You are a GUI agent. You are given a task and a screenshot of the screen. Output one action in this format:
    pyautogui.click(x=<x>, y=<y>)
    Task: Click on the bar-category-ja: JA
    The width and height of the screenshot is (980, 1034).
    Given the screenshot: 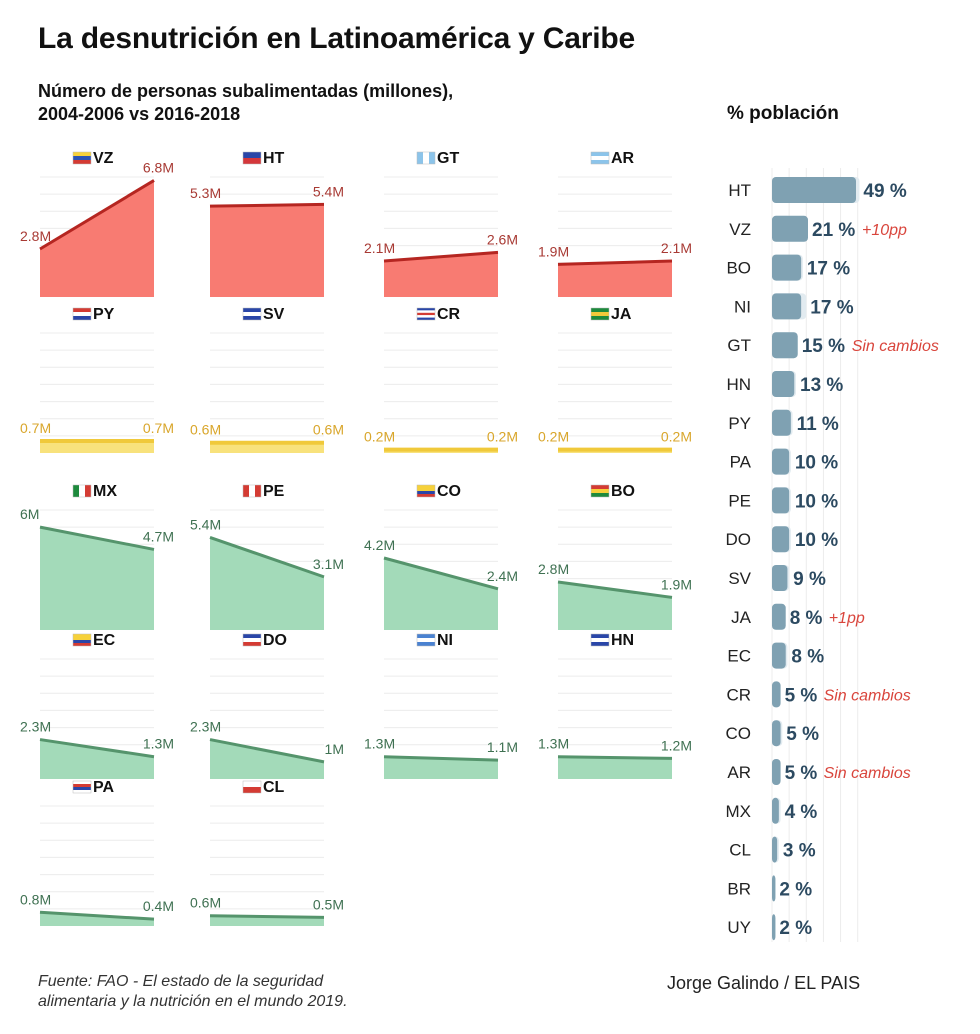 What is the action you would take?
    pyautogui.click(x=741, y=617)
    